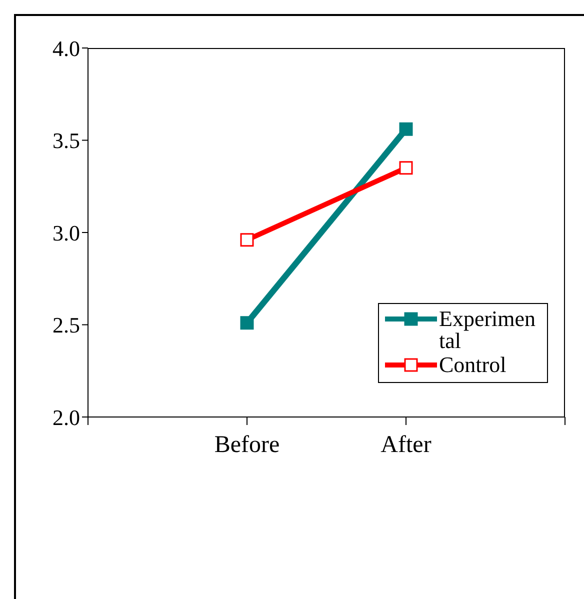 The height and width of the screenshot is (599, 584). What do you see at coordinates (66, 48) in the screenshot?
I see `y-tick-label: 4.0` at bounding box center [66, 48].